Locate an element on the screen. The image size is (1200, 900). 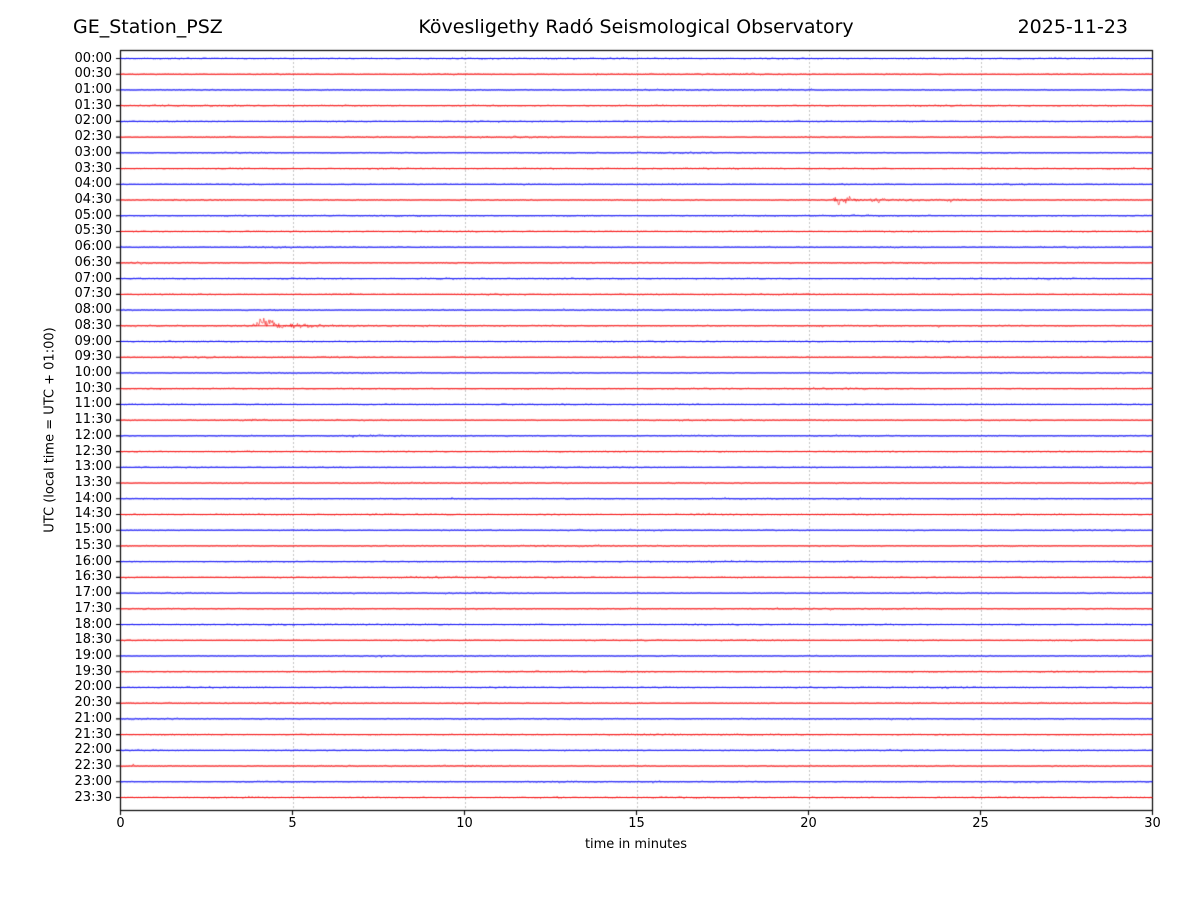
y-tick-label: 08:00 is located at coordinates (93, 310).